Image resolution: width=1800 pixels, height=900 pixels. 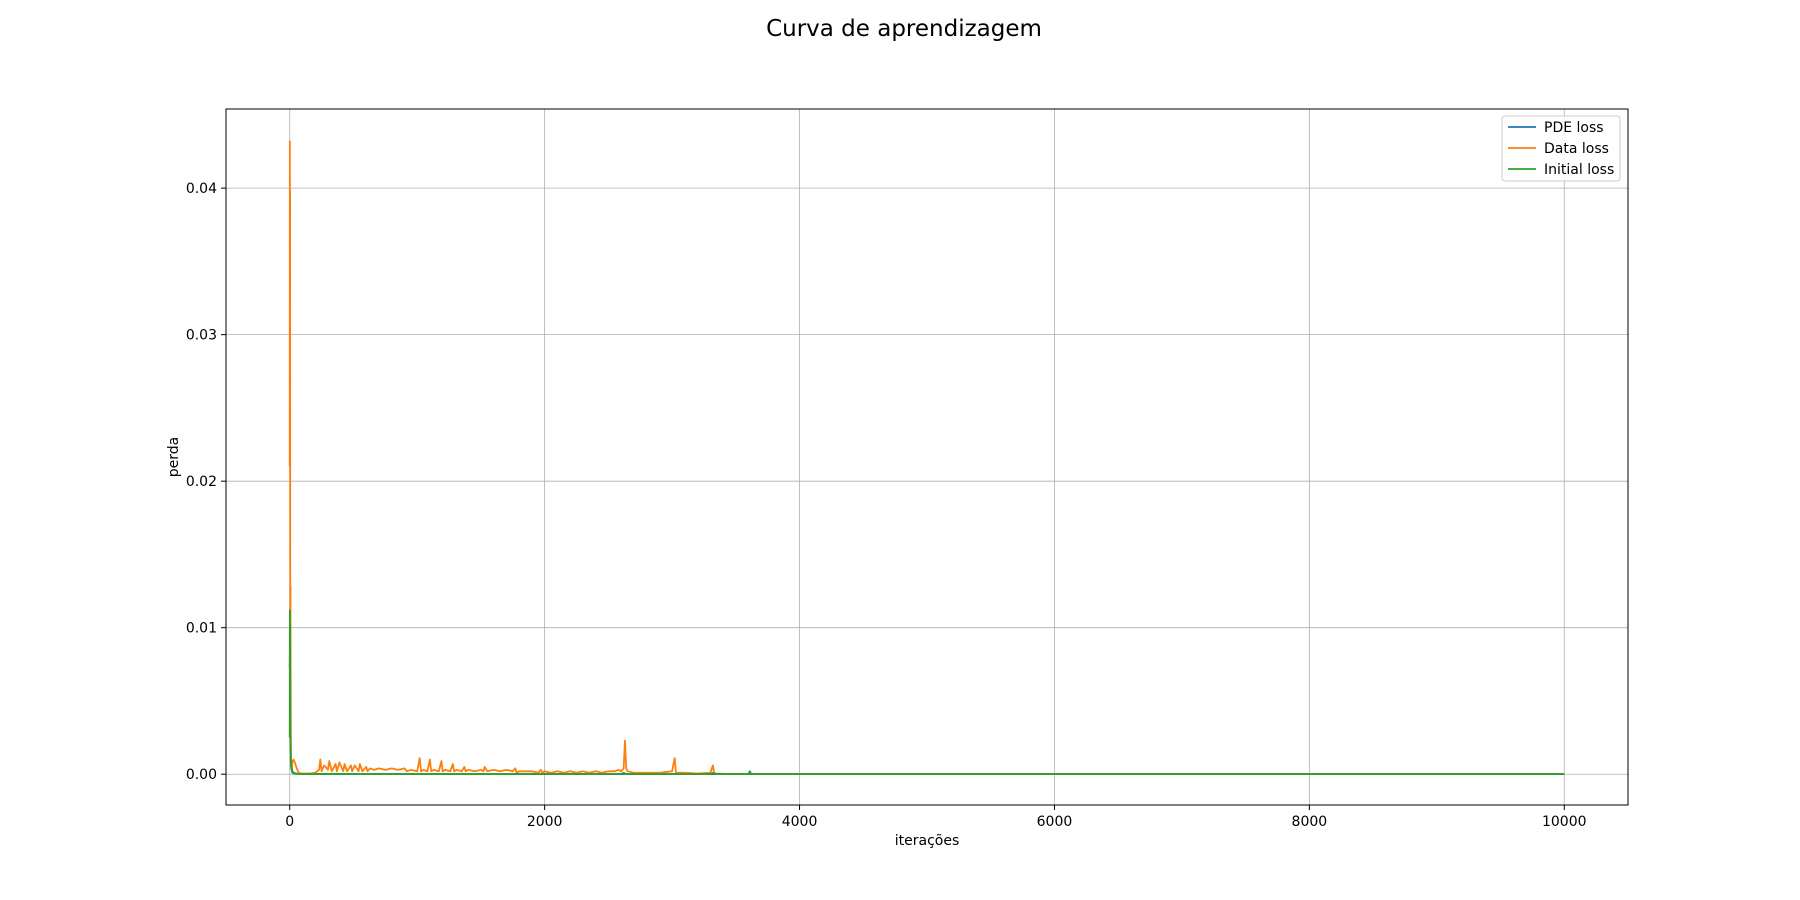 I want to click on legend-box, so click(x=1561, y=148).